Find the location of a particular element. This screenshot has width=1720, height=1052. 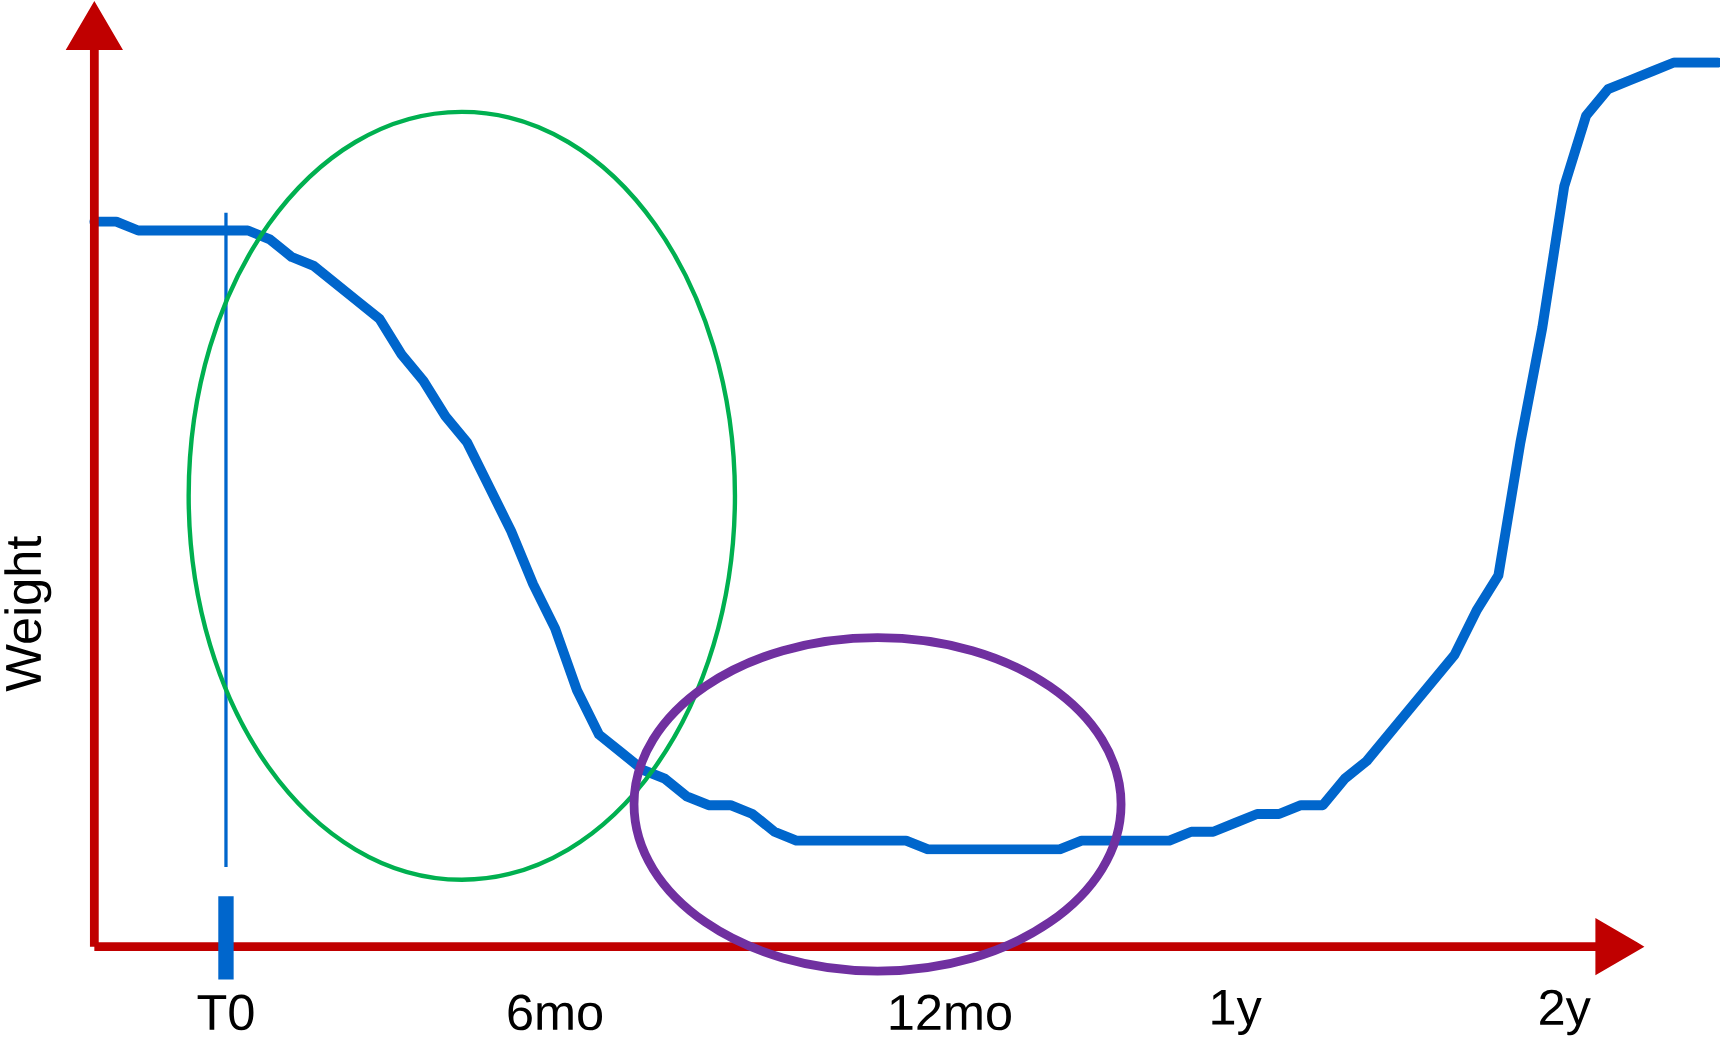

x-tick-label: T0 is located at coordinates (225, 1012).